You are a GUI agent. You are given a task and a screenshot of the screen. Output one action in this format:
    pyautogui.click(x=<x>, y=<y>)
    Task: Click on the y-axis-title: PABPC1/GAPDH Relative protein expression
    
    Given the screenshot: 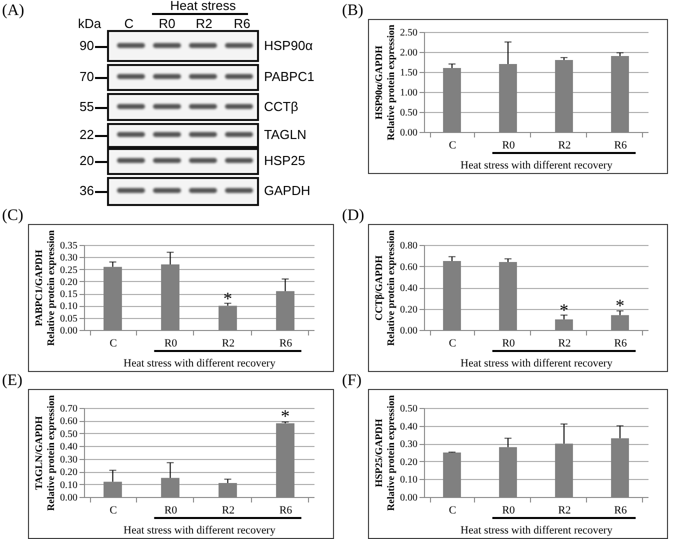 What is the action you would take?
    pyautogui.click(x=45, y=288)
    